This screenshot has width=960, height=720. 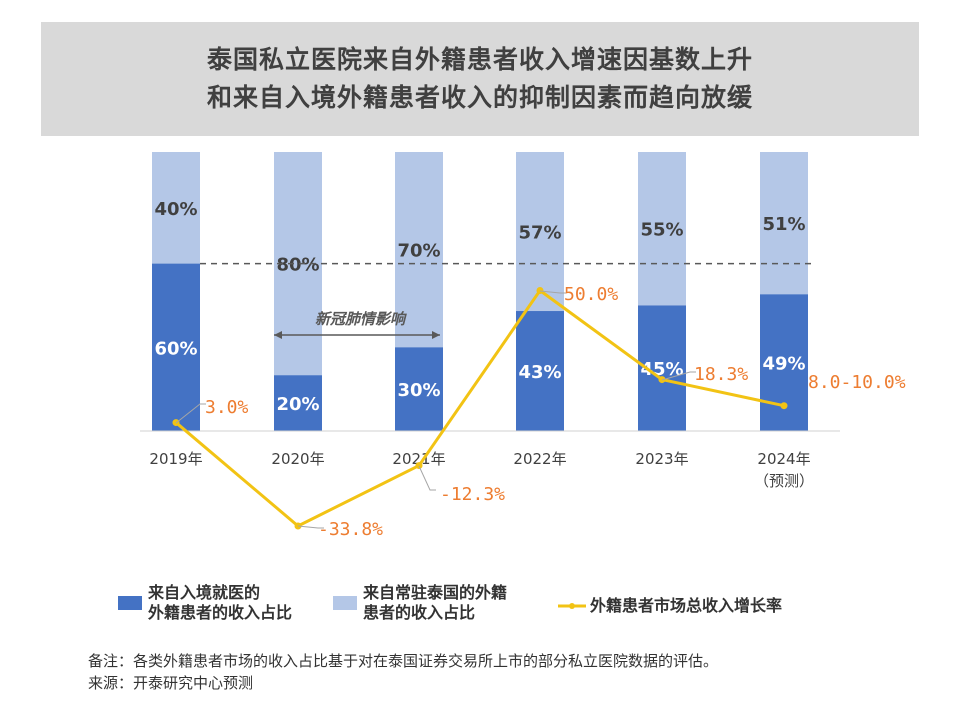 I want to click on legend-swatch-inbound, so click(x=130, y=603).